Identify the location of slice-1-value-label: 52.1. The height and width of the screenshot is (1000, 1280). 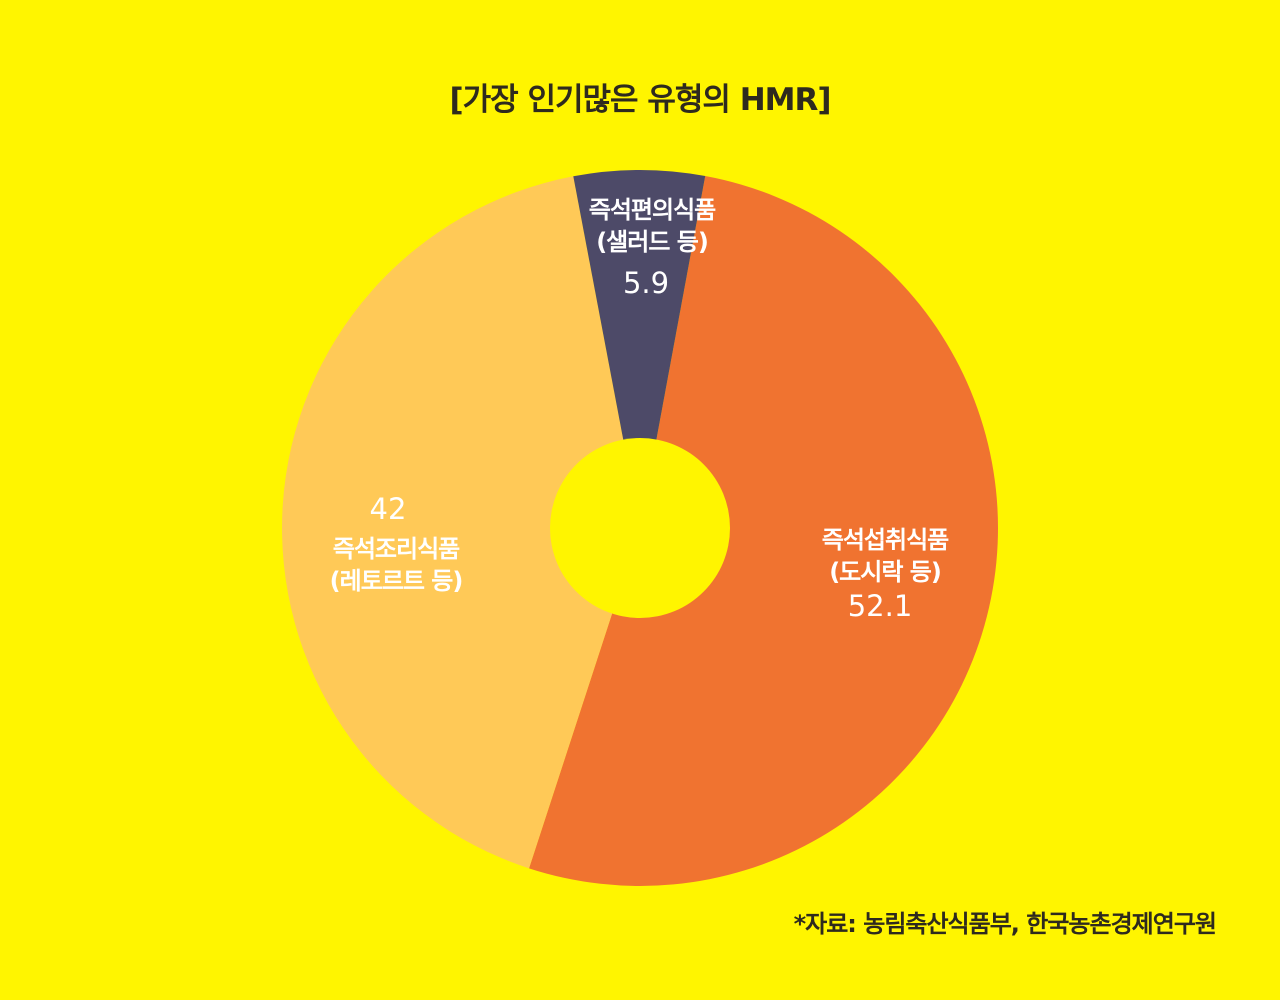
(880, 606).